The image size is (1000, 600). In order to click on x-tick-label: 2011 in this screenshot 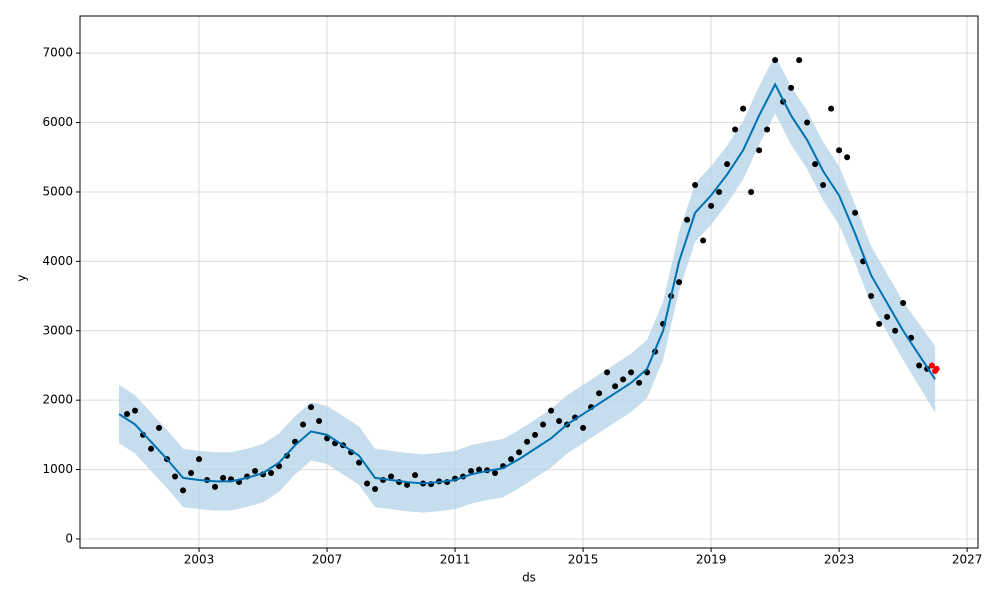, I will do `click(455, 560)`.